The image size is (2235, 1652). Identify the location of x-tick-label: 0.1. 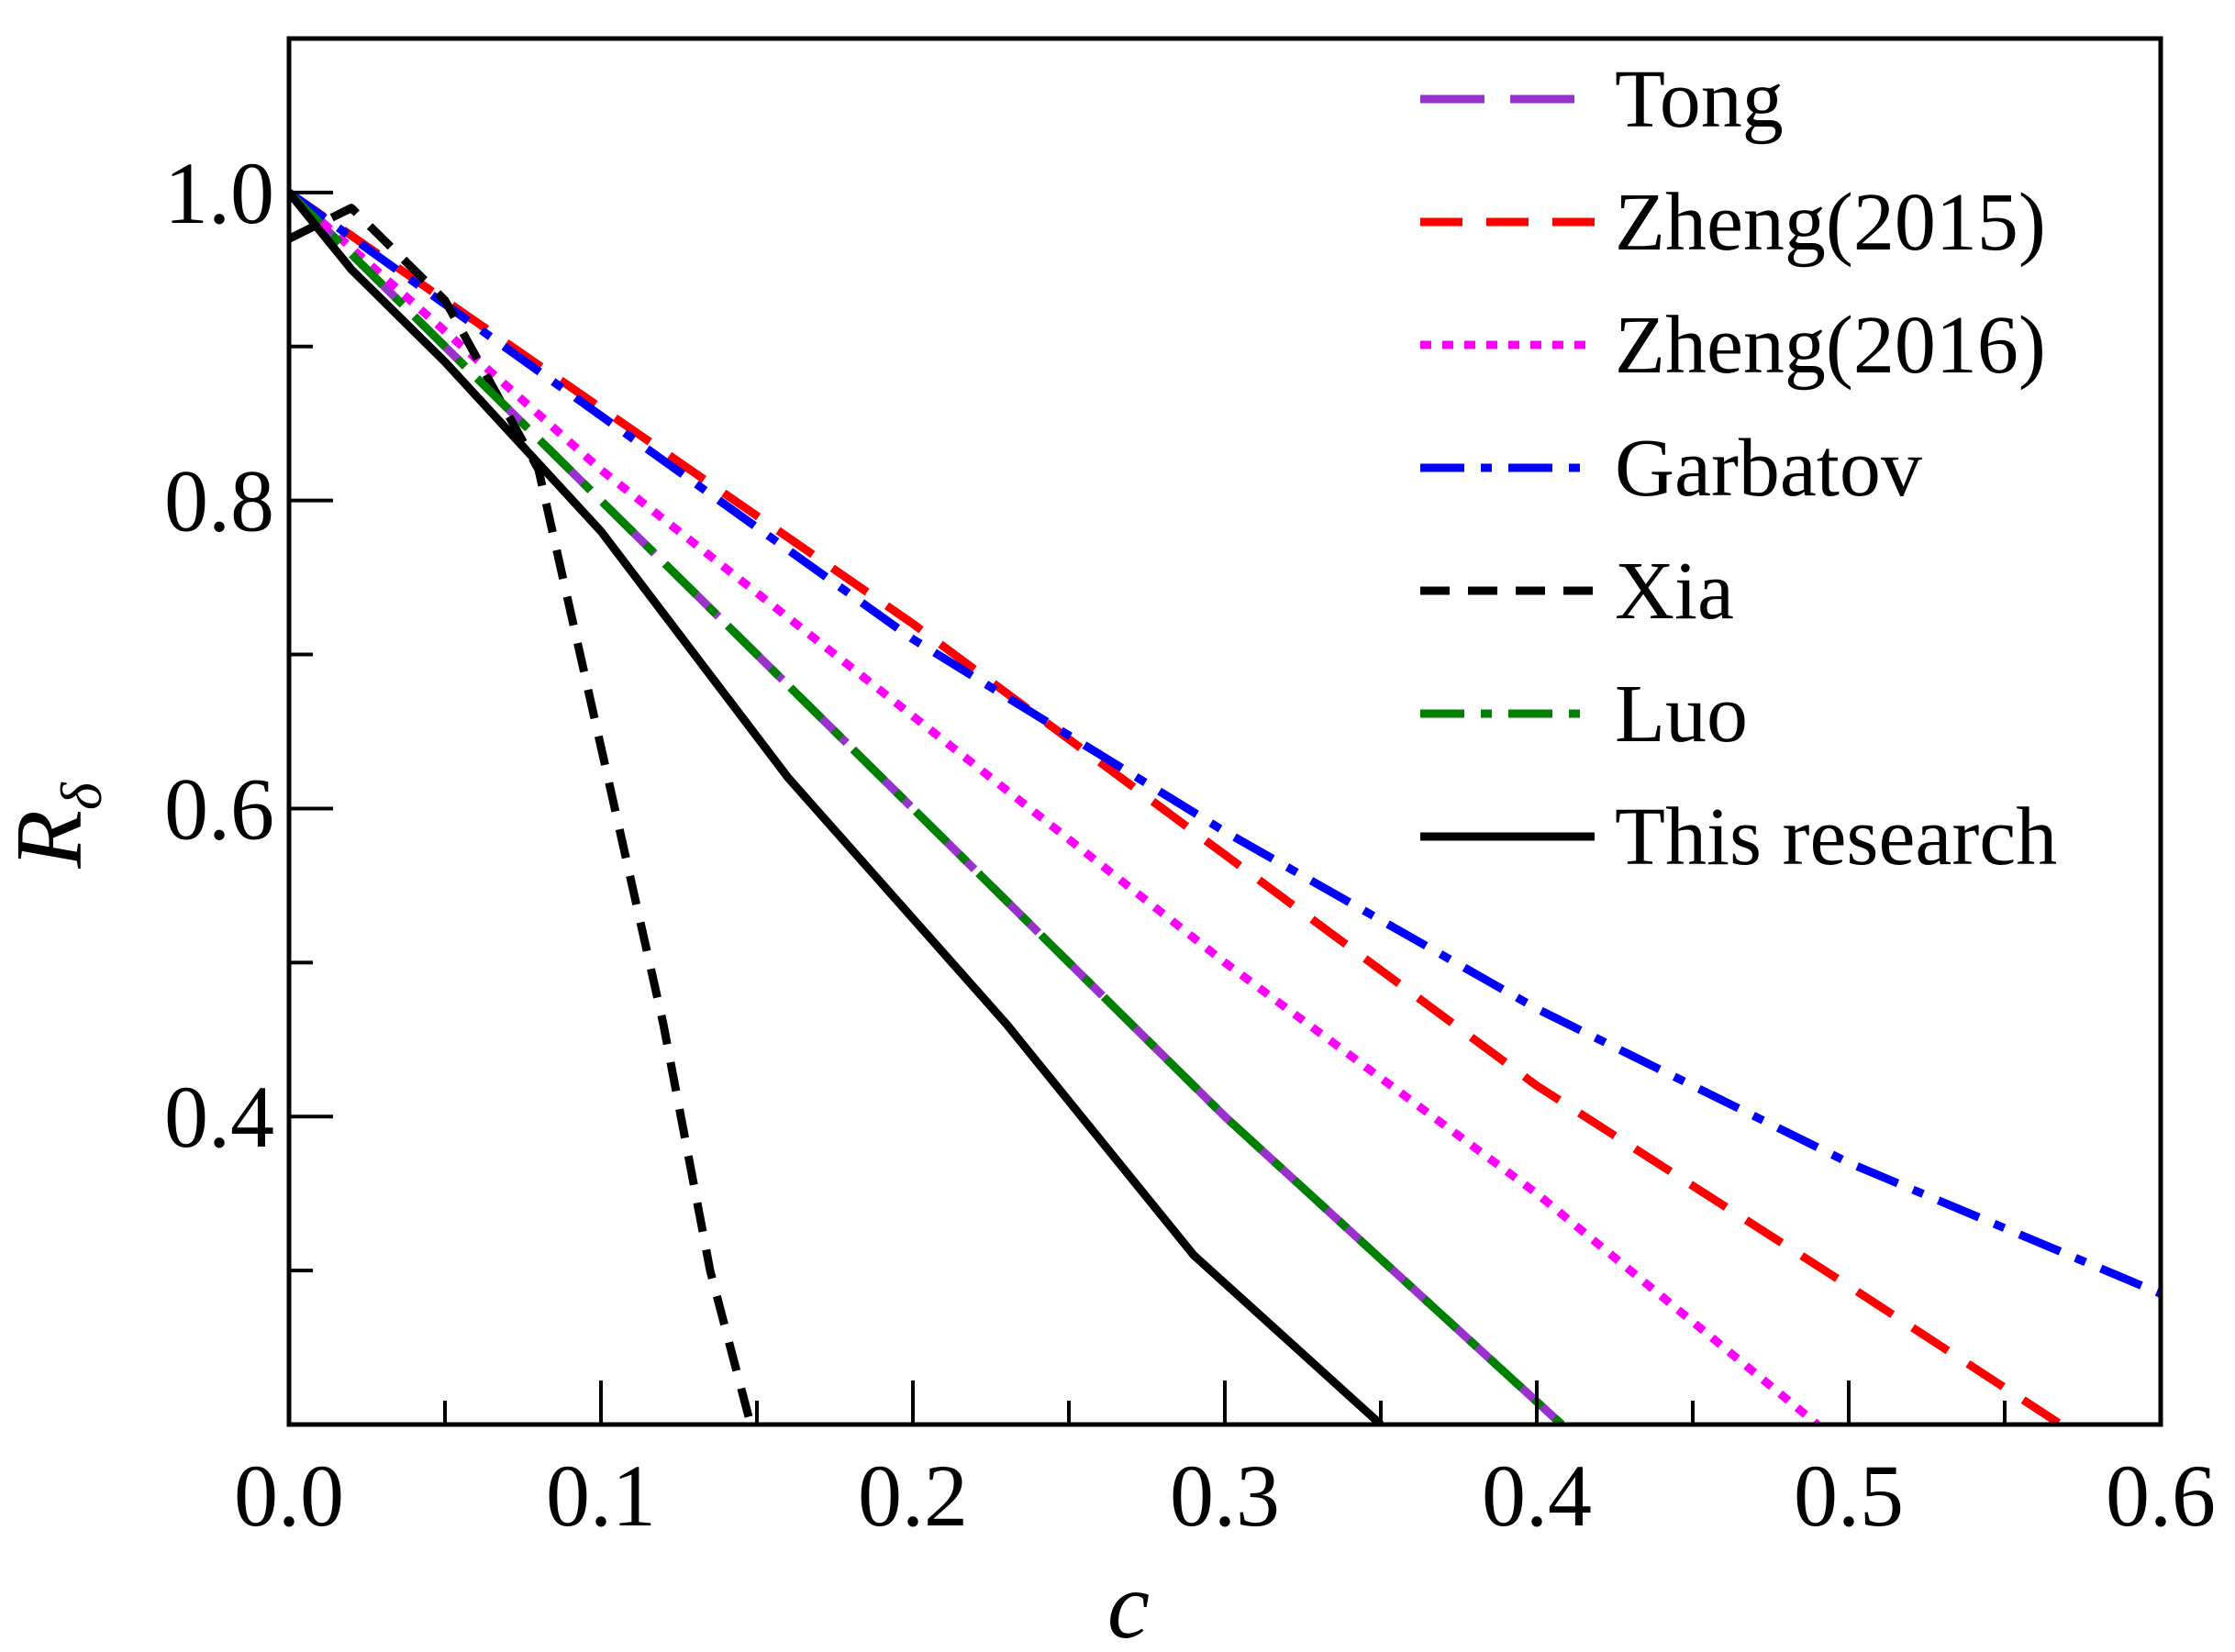
(601, 1496).